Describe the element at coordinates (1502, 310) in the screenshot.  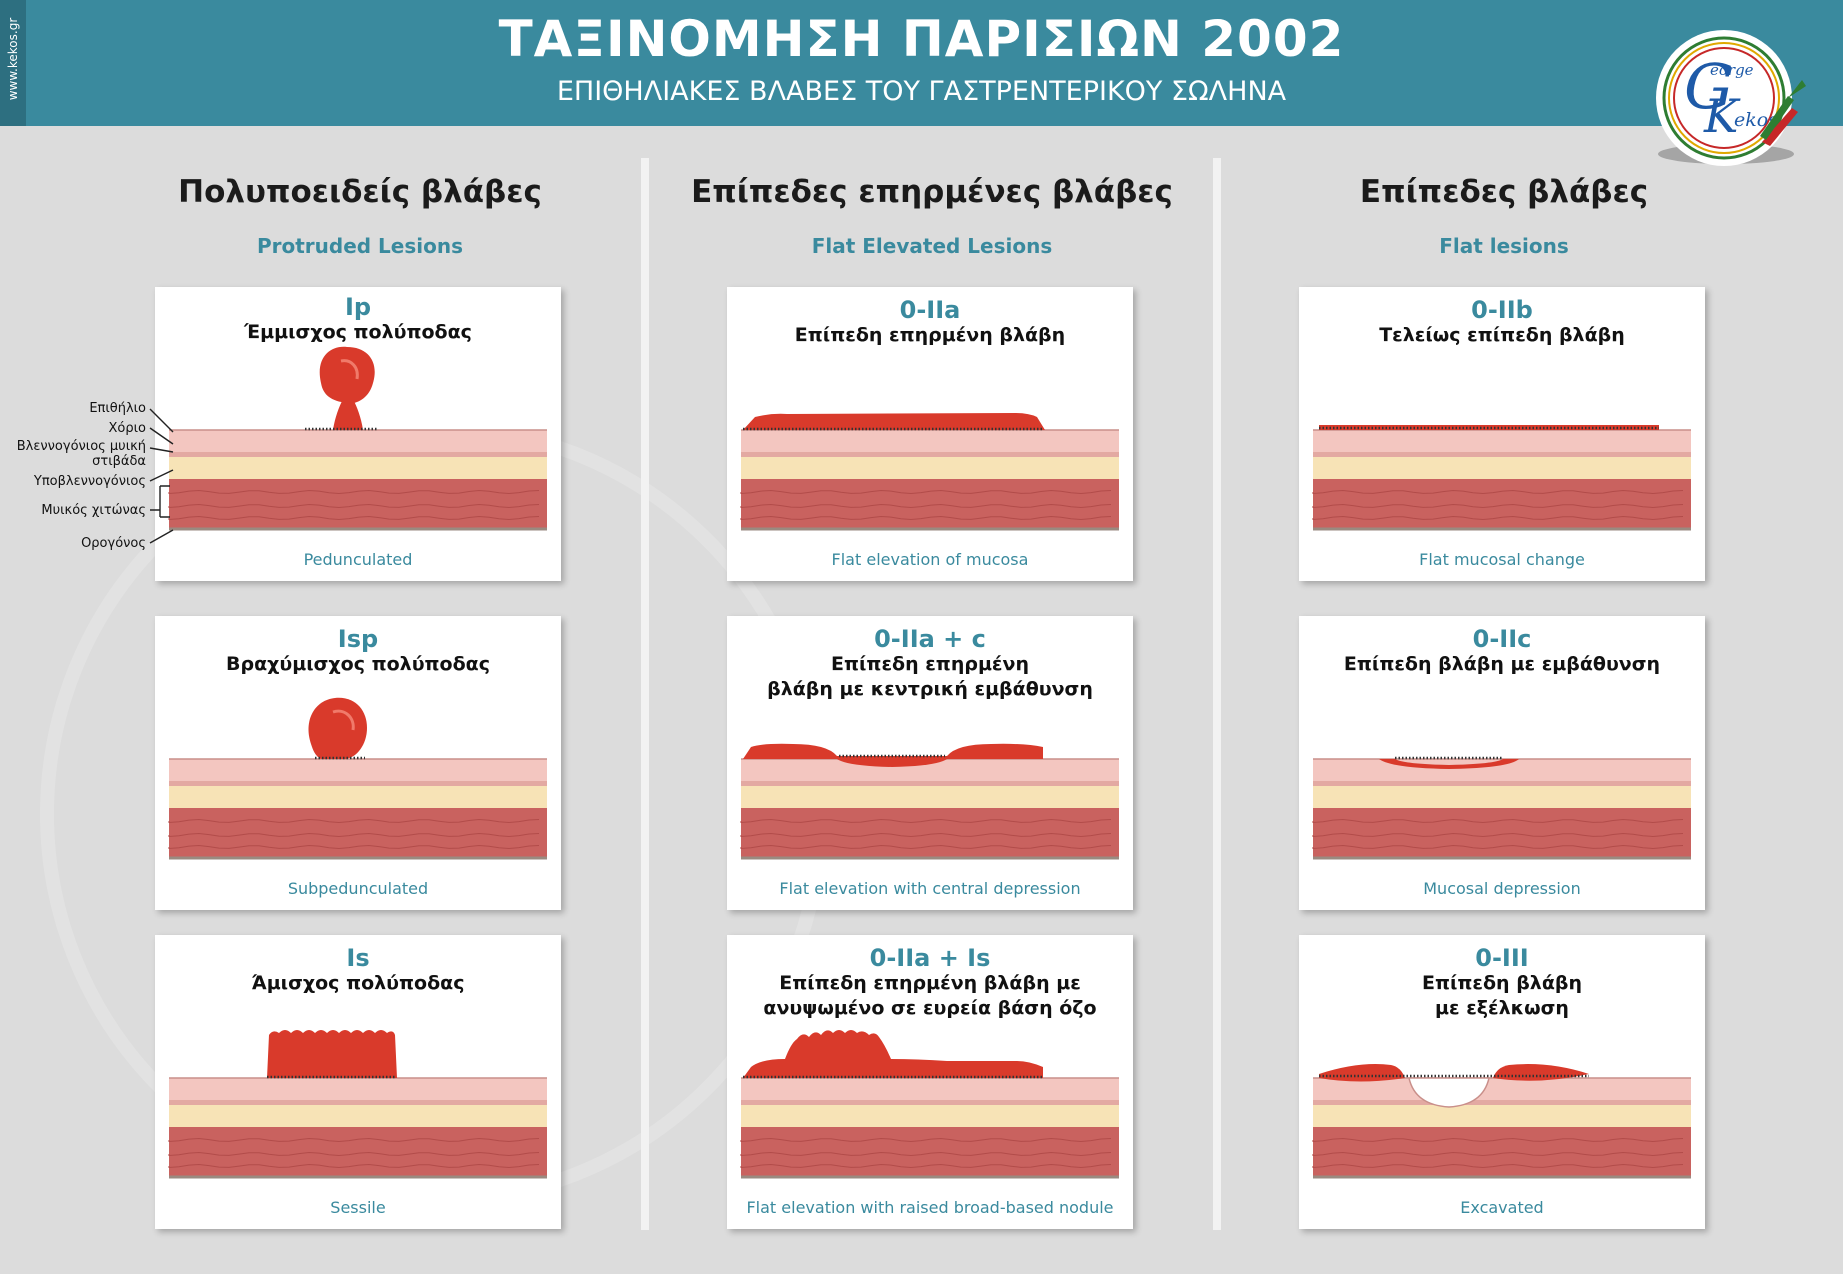
I see `lesion-code: 0-IIb` at that location.